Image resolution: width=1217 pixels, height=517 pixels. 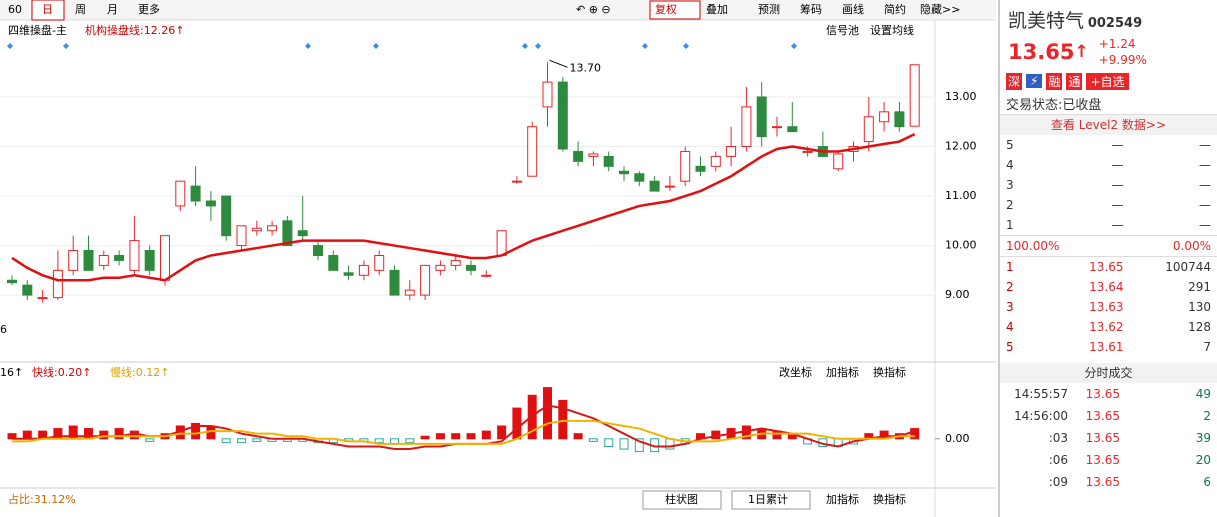 What do you see at coordinates (1010, 347) in the screenshot?
I see `level: 5` at bounding box center [1010, 347].